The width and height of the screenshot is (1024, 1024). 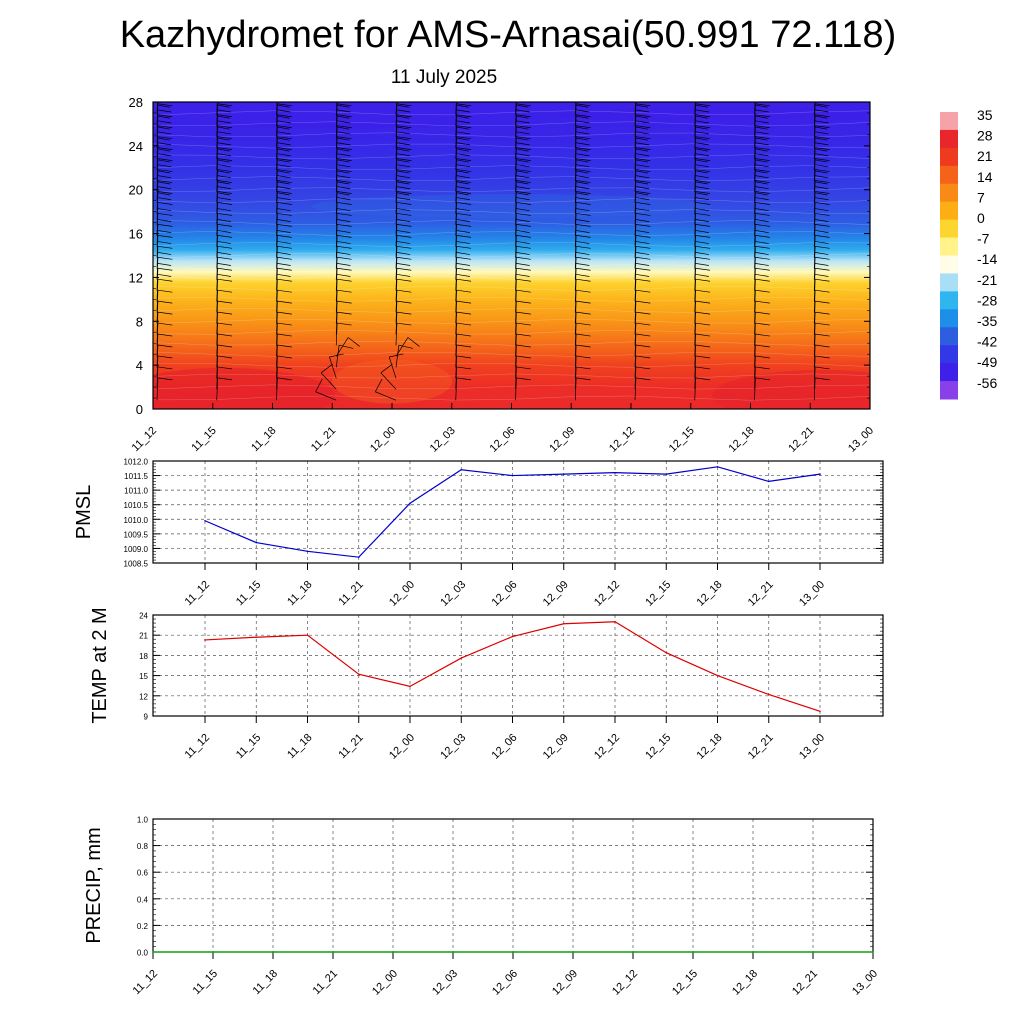 I want to click on x-tick-label: 12_21, so click(x=761, y=747).